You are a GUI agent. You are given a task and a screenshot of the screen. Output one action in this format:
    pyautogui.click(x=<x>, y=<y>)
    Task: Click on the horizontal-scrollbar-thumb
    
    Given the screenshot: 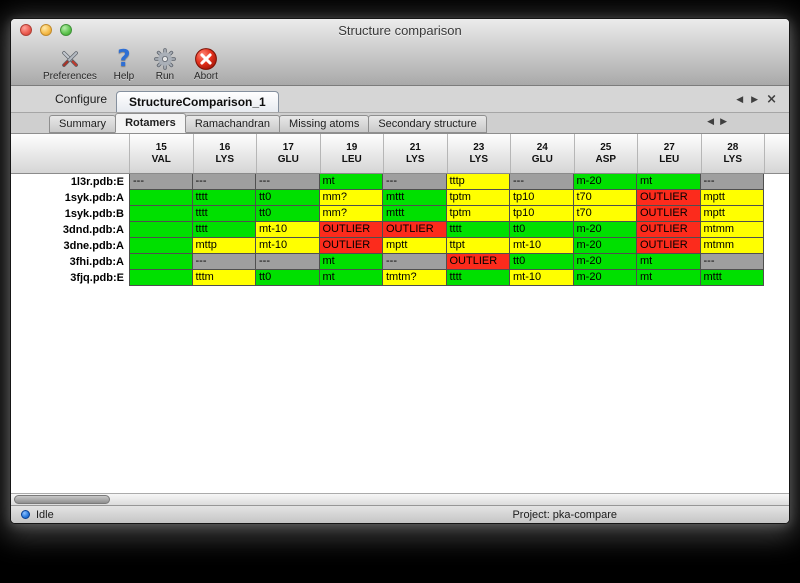 What is the action you would take?
    pyautogui.click(x=62, y=499)
    